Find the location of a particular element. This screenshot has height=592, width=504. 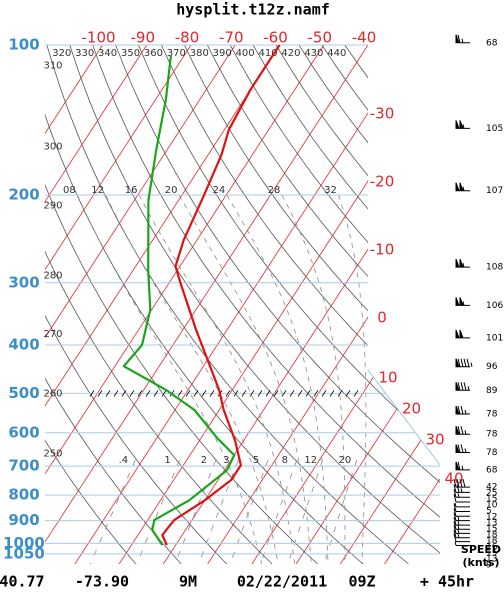

dry-adiabat-label: 400 is located at coordinates (245, 53).